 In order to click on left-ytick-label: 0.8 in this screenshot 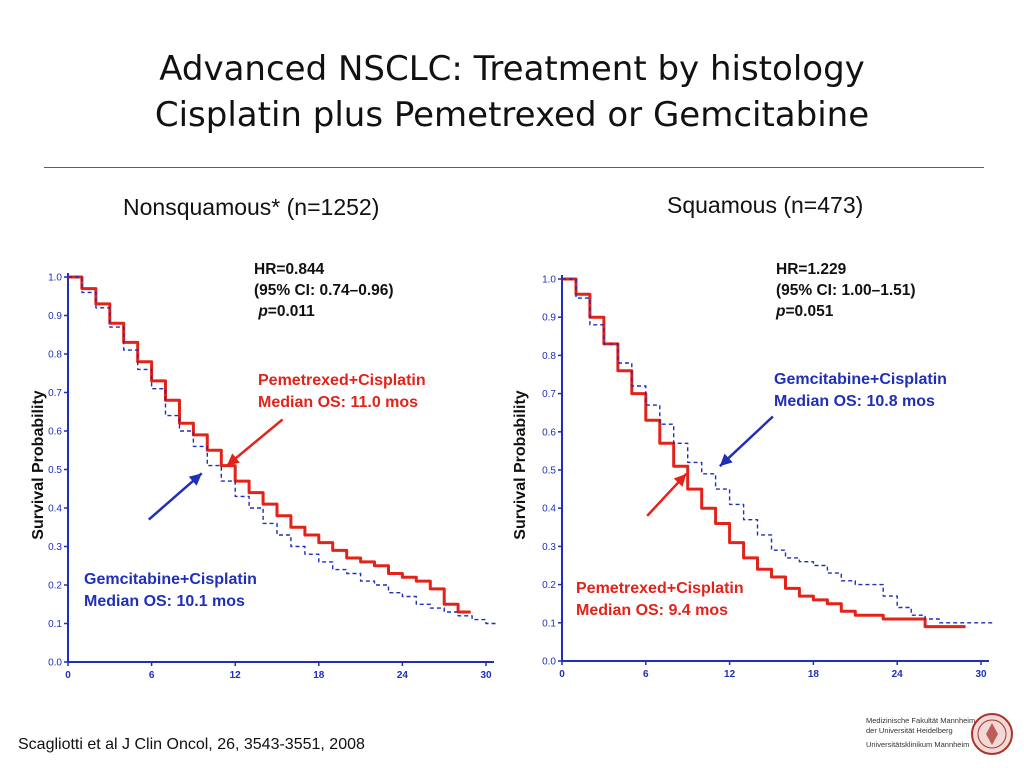, I will do `click(55, 355)`.